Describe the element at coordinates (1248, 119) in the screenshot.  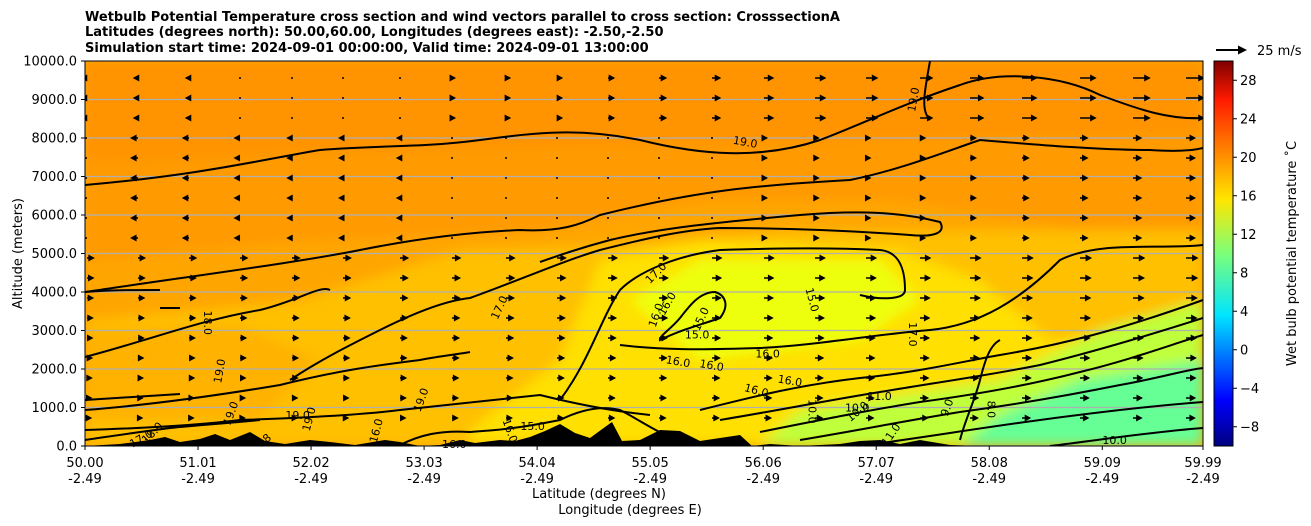
I see `colorbar-tick-label: 24` at that location.